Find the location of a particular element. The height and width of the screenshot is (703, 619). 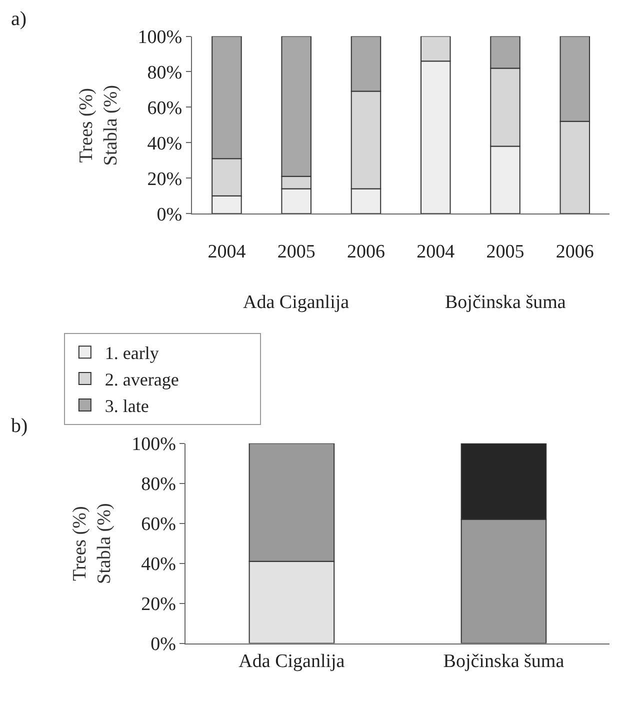

legend-label: 2. average is located at coordinates (141, 380).